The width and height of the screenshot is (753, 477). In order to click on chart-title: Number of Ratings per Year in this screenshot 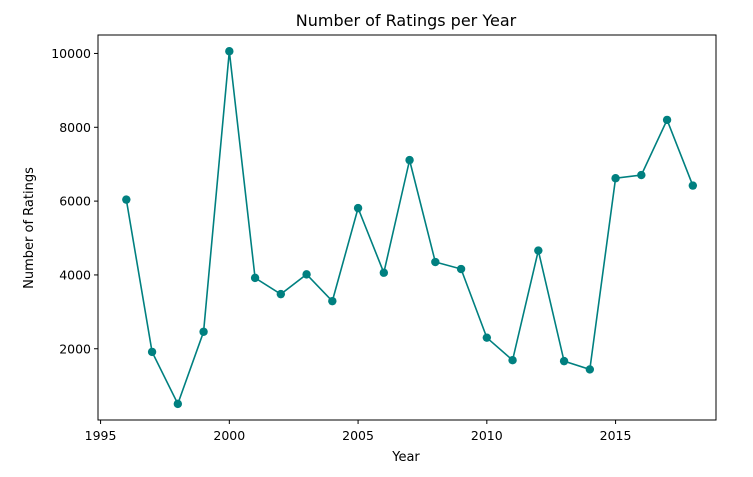, I will do `click(406, 20)`.